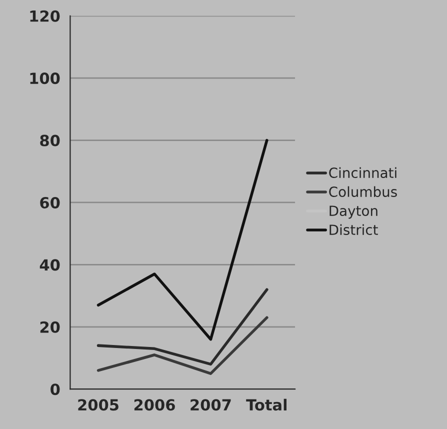 The height and width of the screenshot is (429, 447). I want to click on y-tick-label: 20, so click(50, 327).